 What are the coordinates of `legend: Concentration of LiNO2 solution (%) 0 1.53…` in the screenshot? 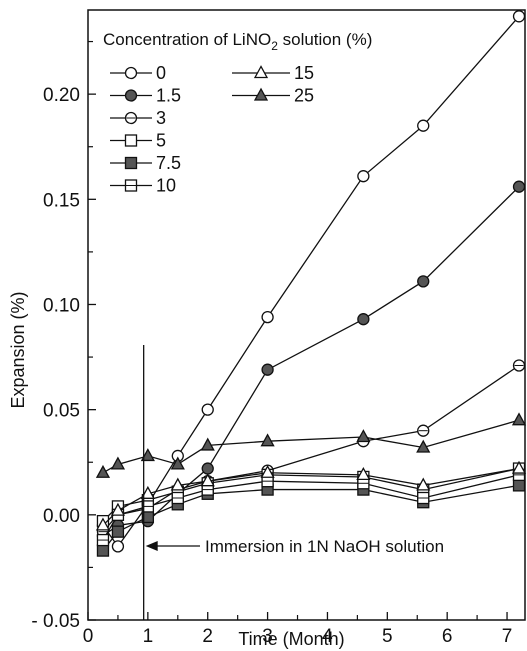 It's located at (237, 113).